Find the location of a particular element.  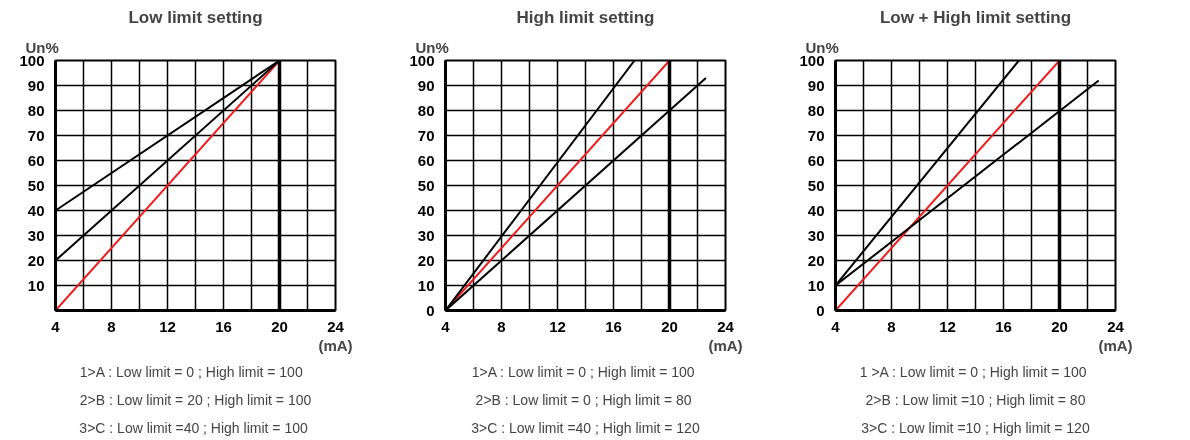

chart-title: Low + High limit setting is located at coordinates (975, 17).